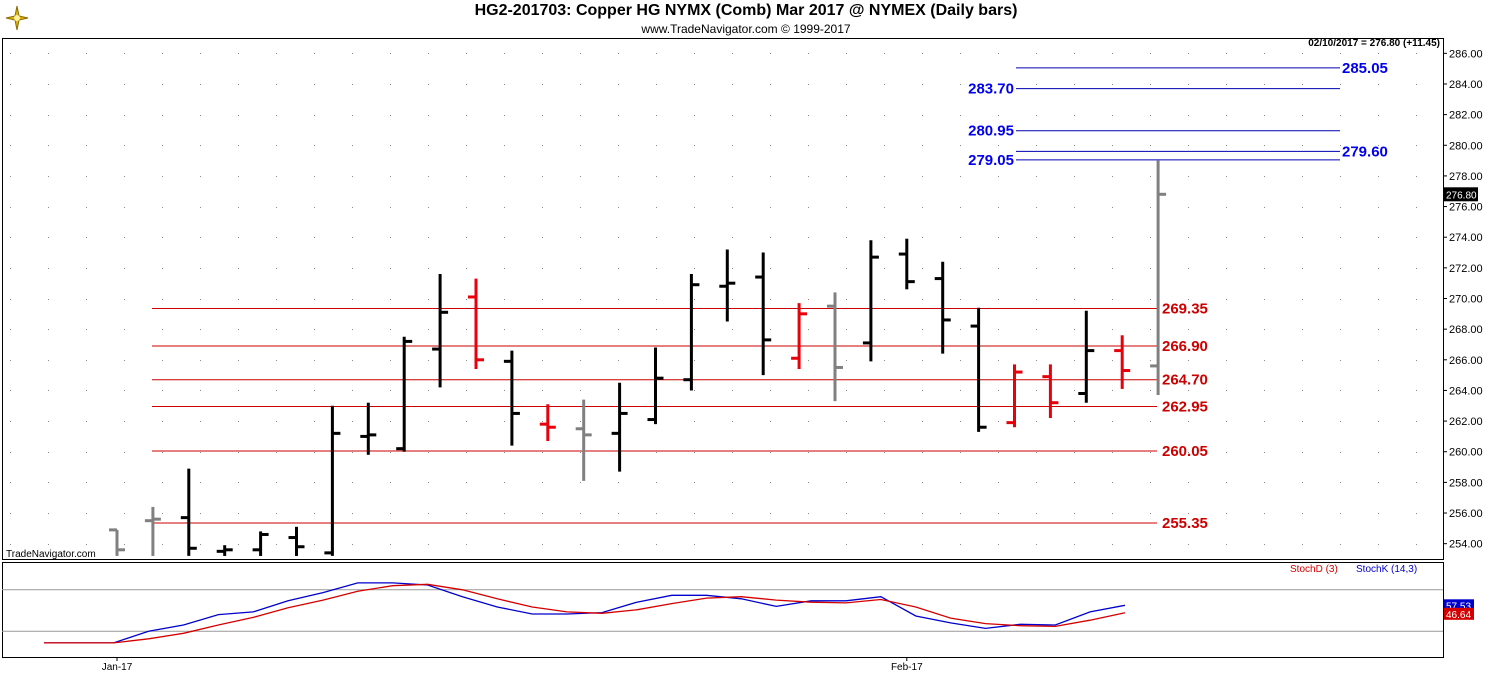 The width and height of the screenshot is (1492, 677). I want to click on y-tick-label: 280.00, so click(1466, 146).